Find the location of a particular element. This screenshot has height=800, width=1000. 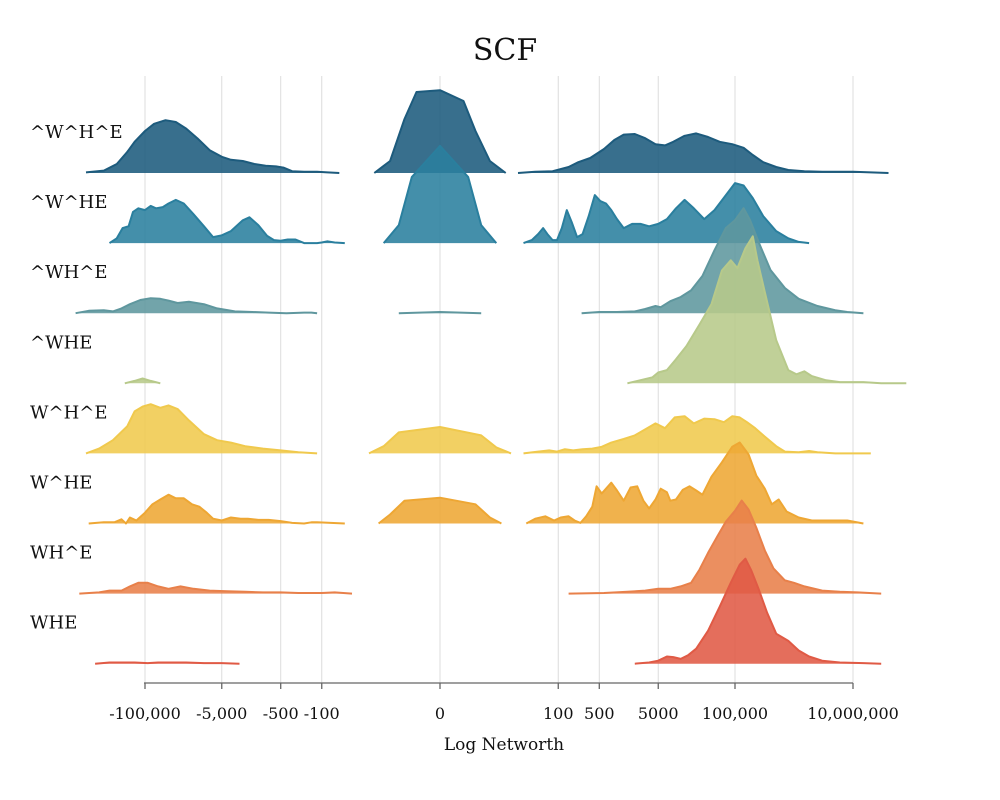

chart-title: SCF is located at coordinates (505, 50).